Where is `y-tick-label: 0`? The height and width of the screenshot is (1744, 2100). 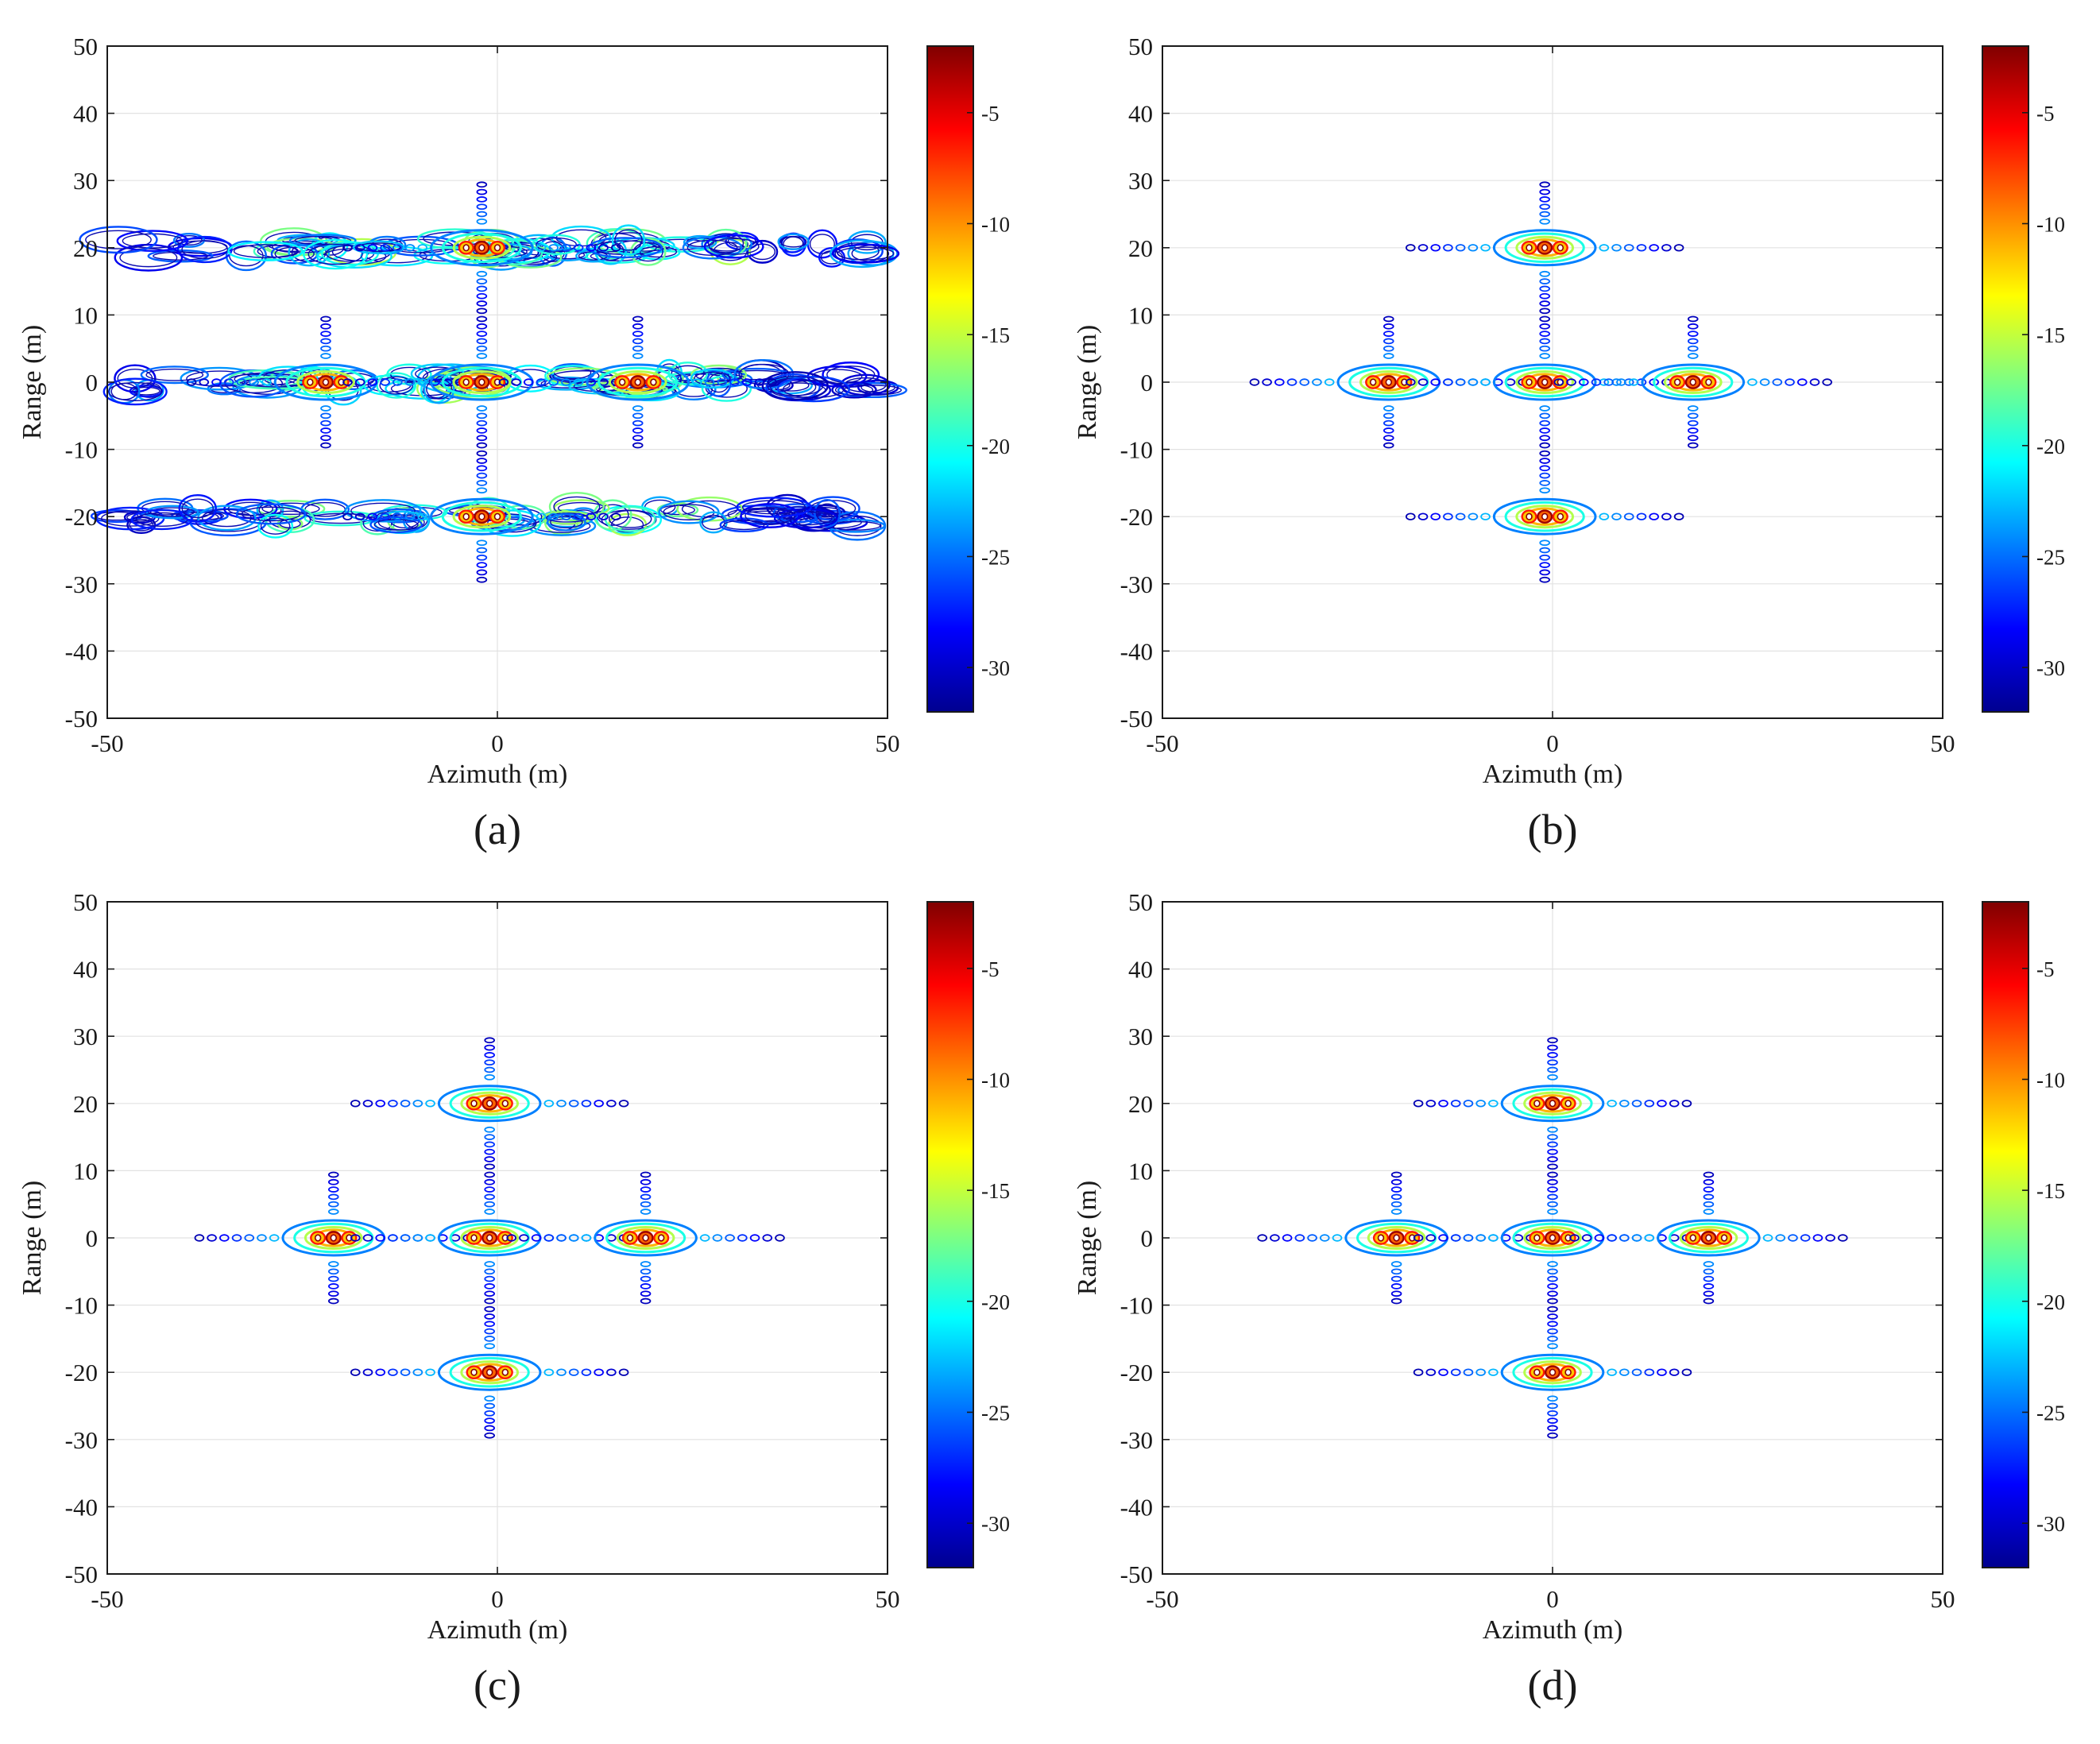 y-tick-label: 0 is located at coordinates (93, 383).